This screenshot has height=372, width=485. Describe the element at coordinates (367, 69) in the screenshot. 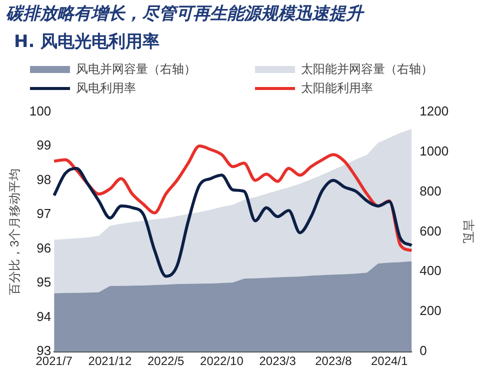

I see `legend-label: 太阳能并网容量（右轴）` at that location.